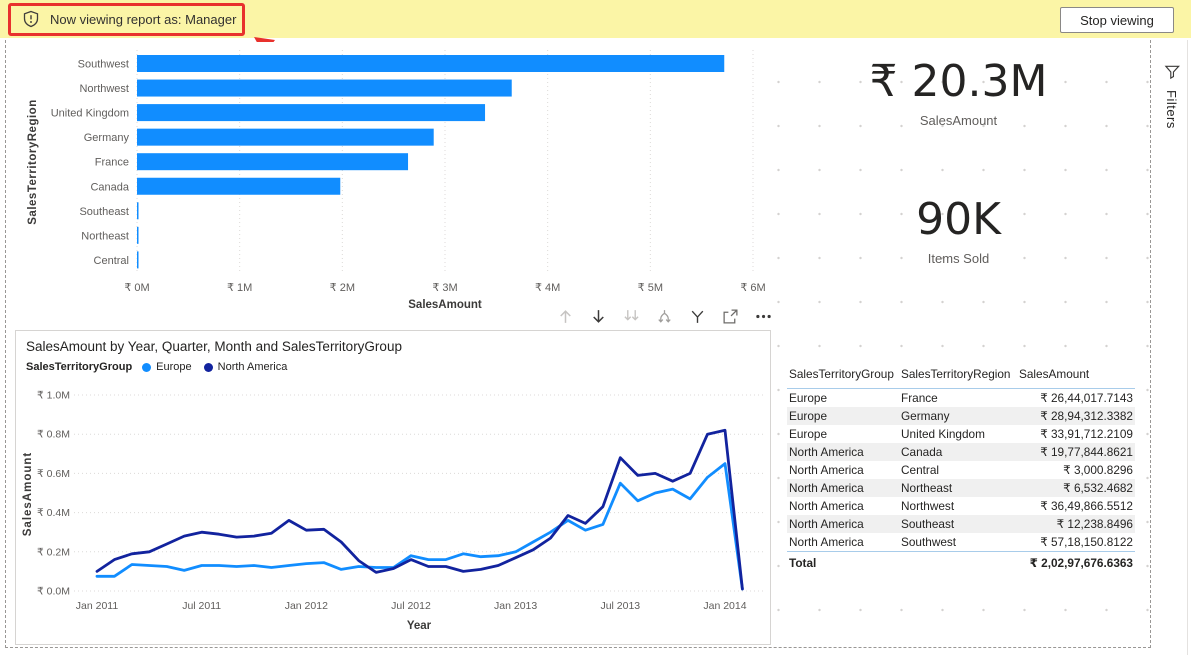 The width and height of the screenshot is (1191, 655). What do you see at coordinates (112, 163) in the screenshot?
I see `bar-category-label: France` at bounding box center [112, 163].